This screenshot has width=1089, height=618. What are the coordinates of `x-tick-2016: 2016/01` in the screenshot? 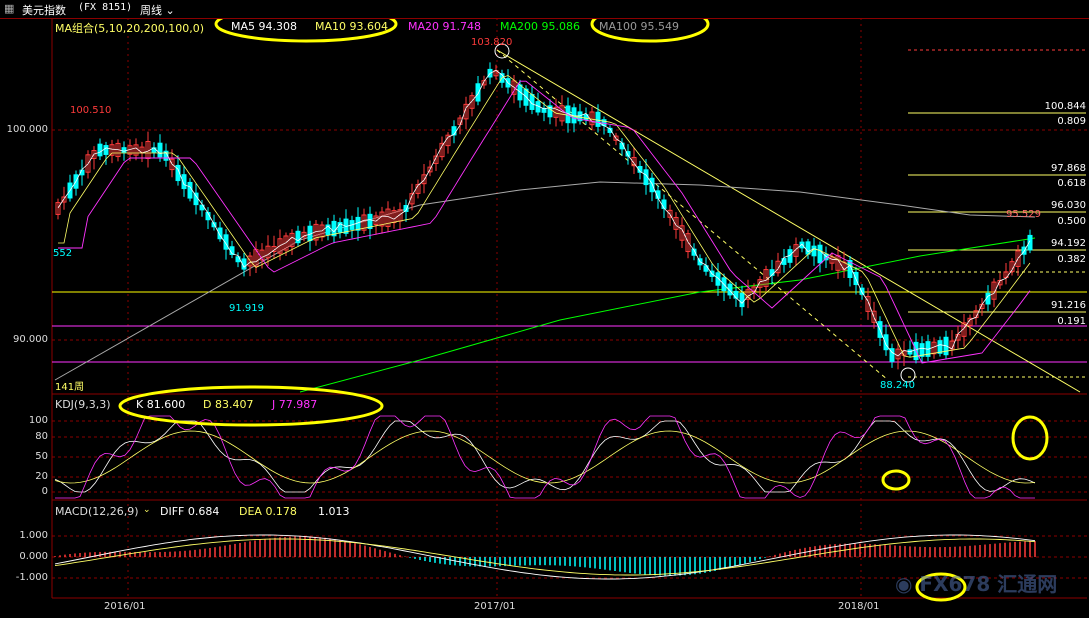 It's located at (125, 606).